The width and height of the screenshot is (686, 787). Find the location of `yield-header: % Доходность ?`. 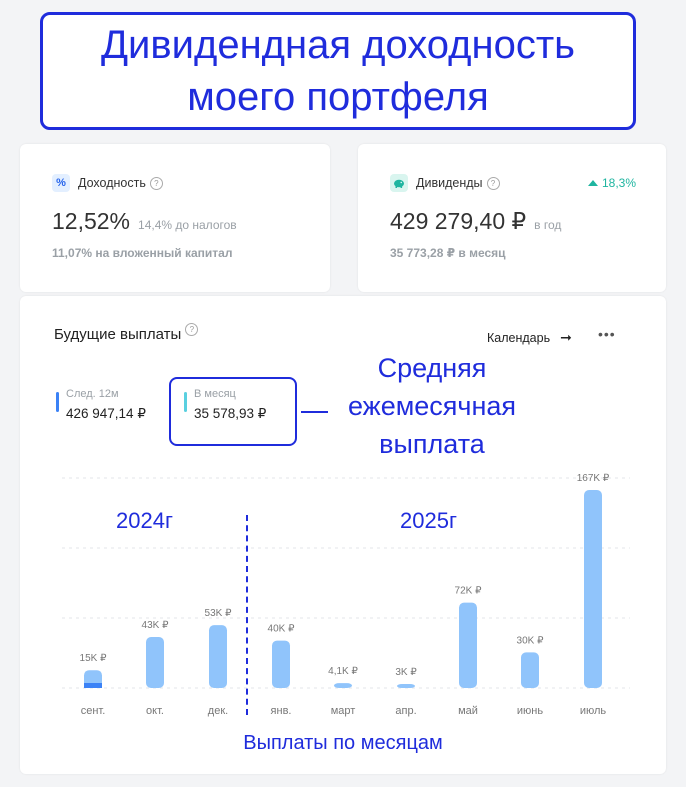

yield-header: % Доходность ? is located at coordinates (107, 183).